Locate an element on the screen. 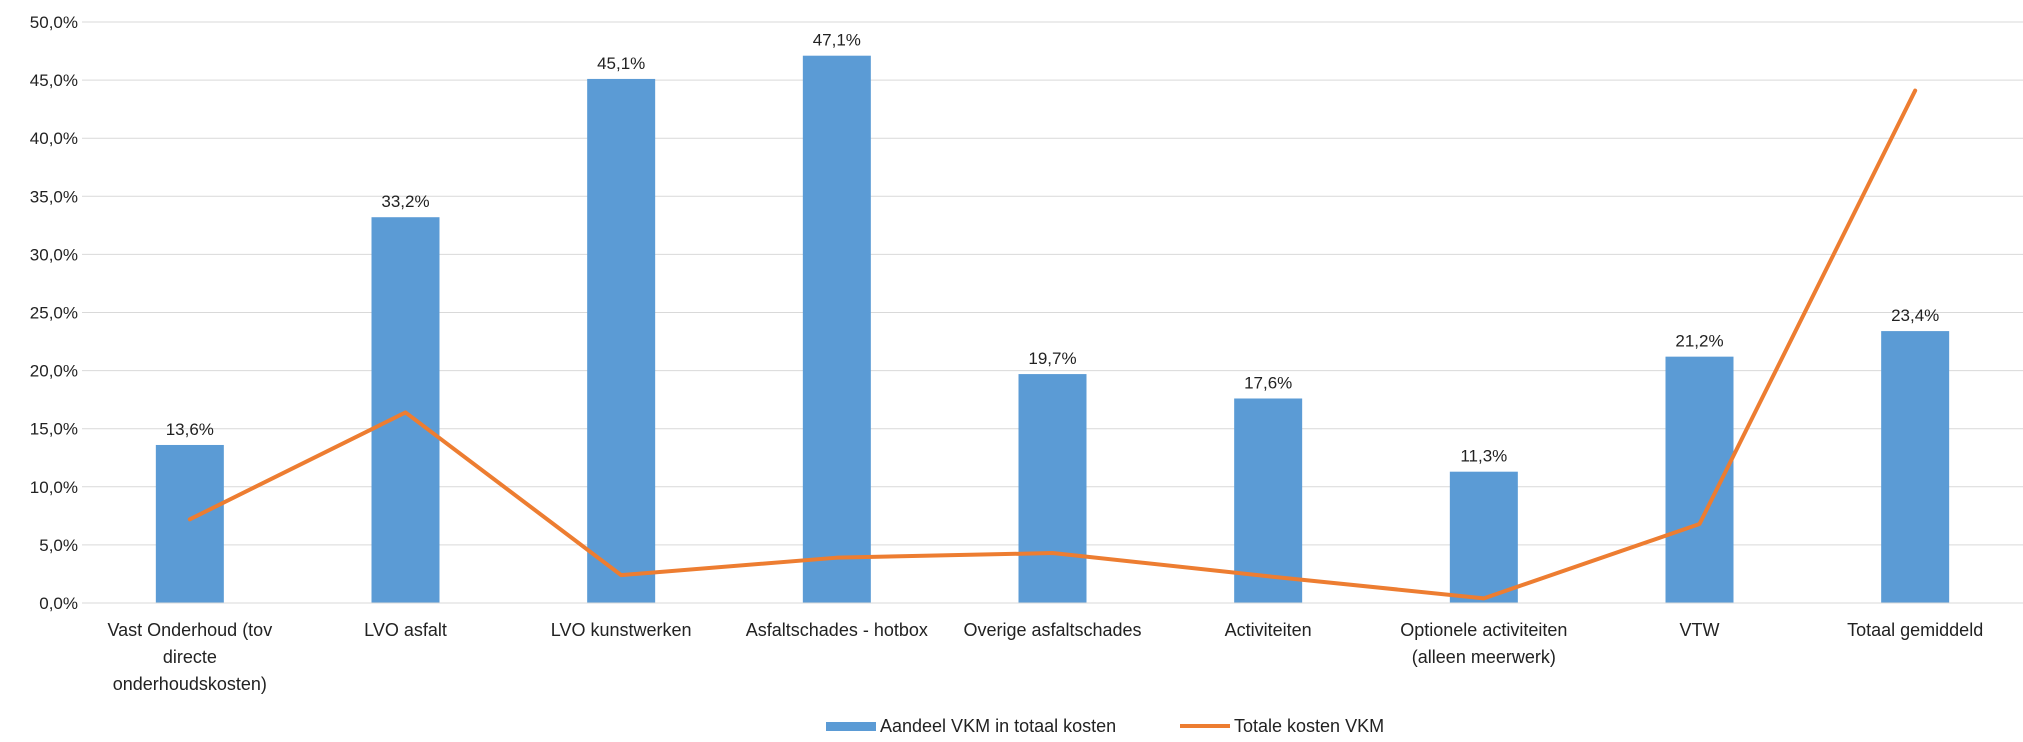 Image resolution: width=2023 pixels, height=742 pixels. x-category-label: VTW is located at coordinates (1700, 630).